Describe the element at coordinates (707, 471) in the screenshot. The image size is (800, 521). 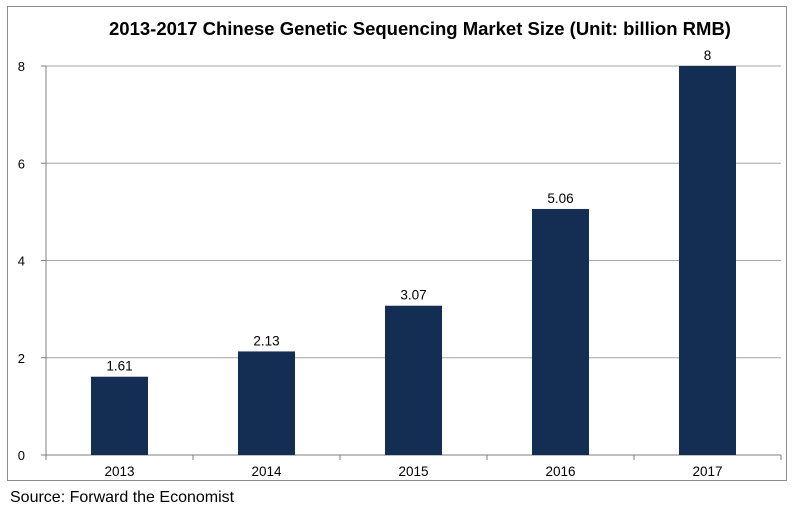
I see `x-tick-label: 2017` at that location.